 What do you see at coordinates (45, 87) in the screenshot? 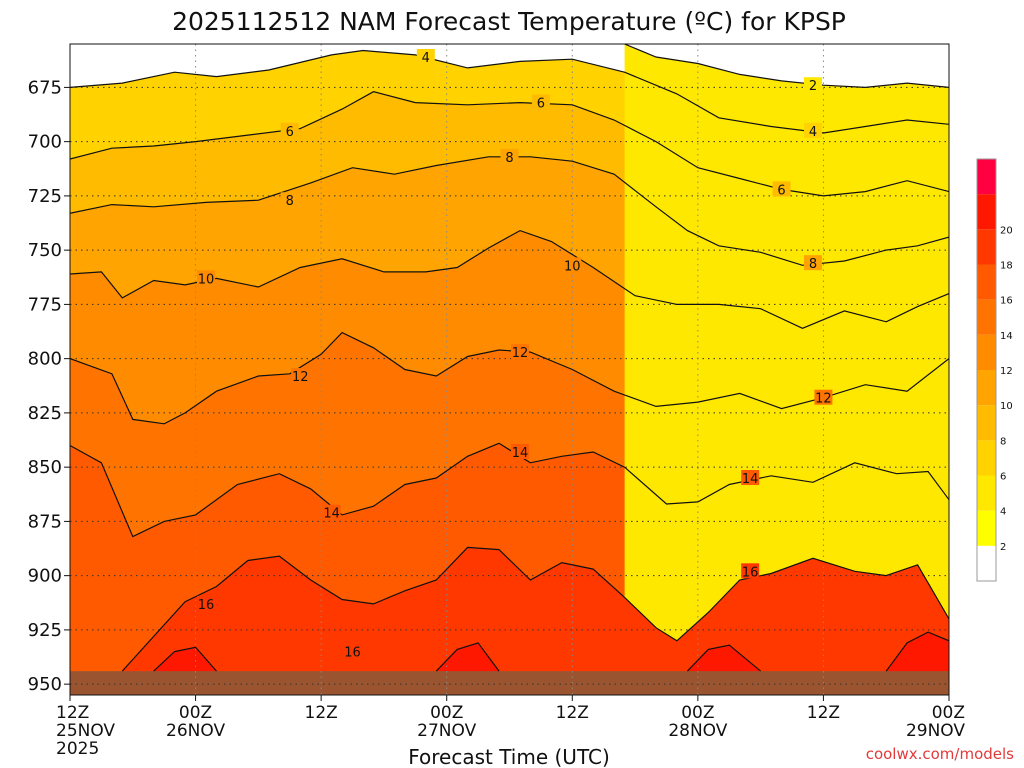
I see `y-tick-label: 675` at bounding box center [45, 87].